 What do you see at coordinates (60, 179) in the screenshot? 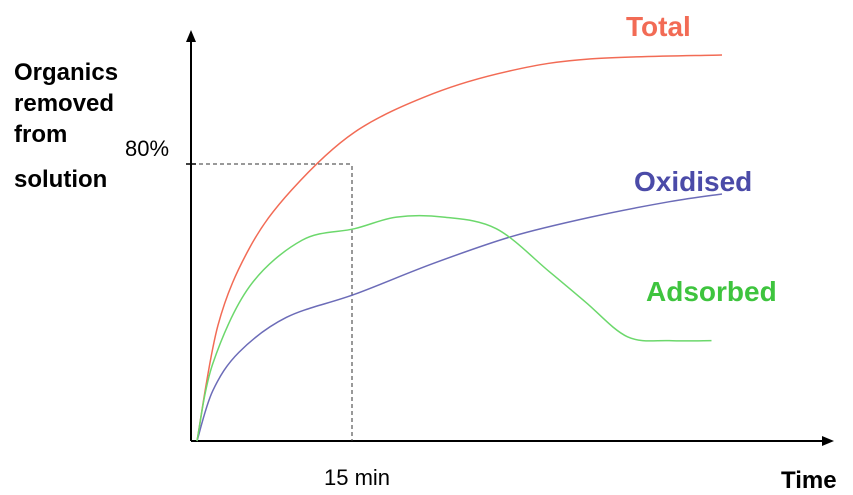
I see `y-axis-label-line-4: solution` at bounding box center [60, 179].